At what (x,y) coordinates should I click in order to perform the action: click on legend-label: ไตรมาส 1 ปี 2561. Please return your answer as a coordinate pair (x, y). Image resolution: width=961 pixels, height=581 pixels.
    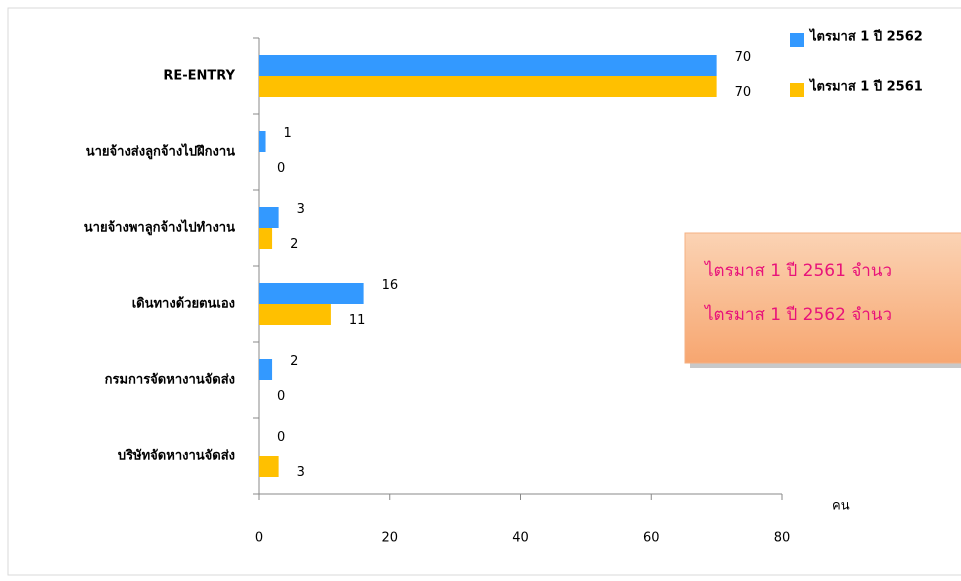
    Looking at the image, I should click on (865, 86).